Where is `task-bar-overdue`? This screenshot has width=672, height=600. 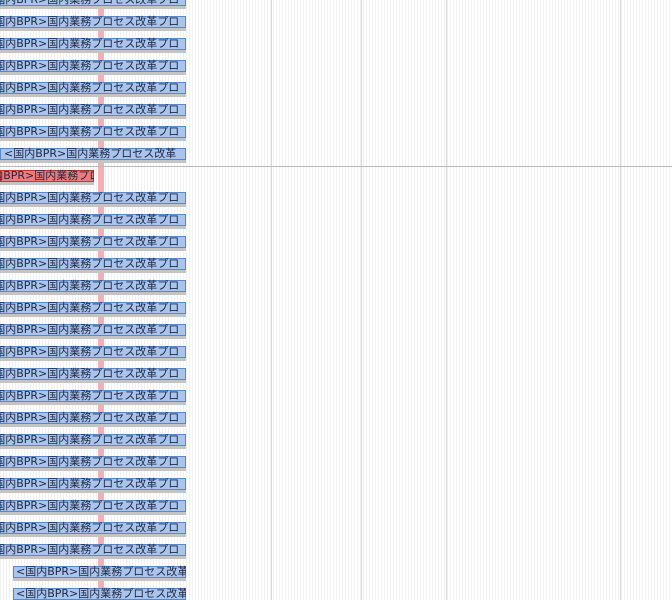 task-bar-overdue is located at coordinates (47, 176).